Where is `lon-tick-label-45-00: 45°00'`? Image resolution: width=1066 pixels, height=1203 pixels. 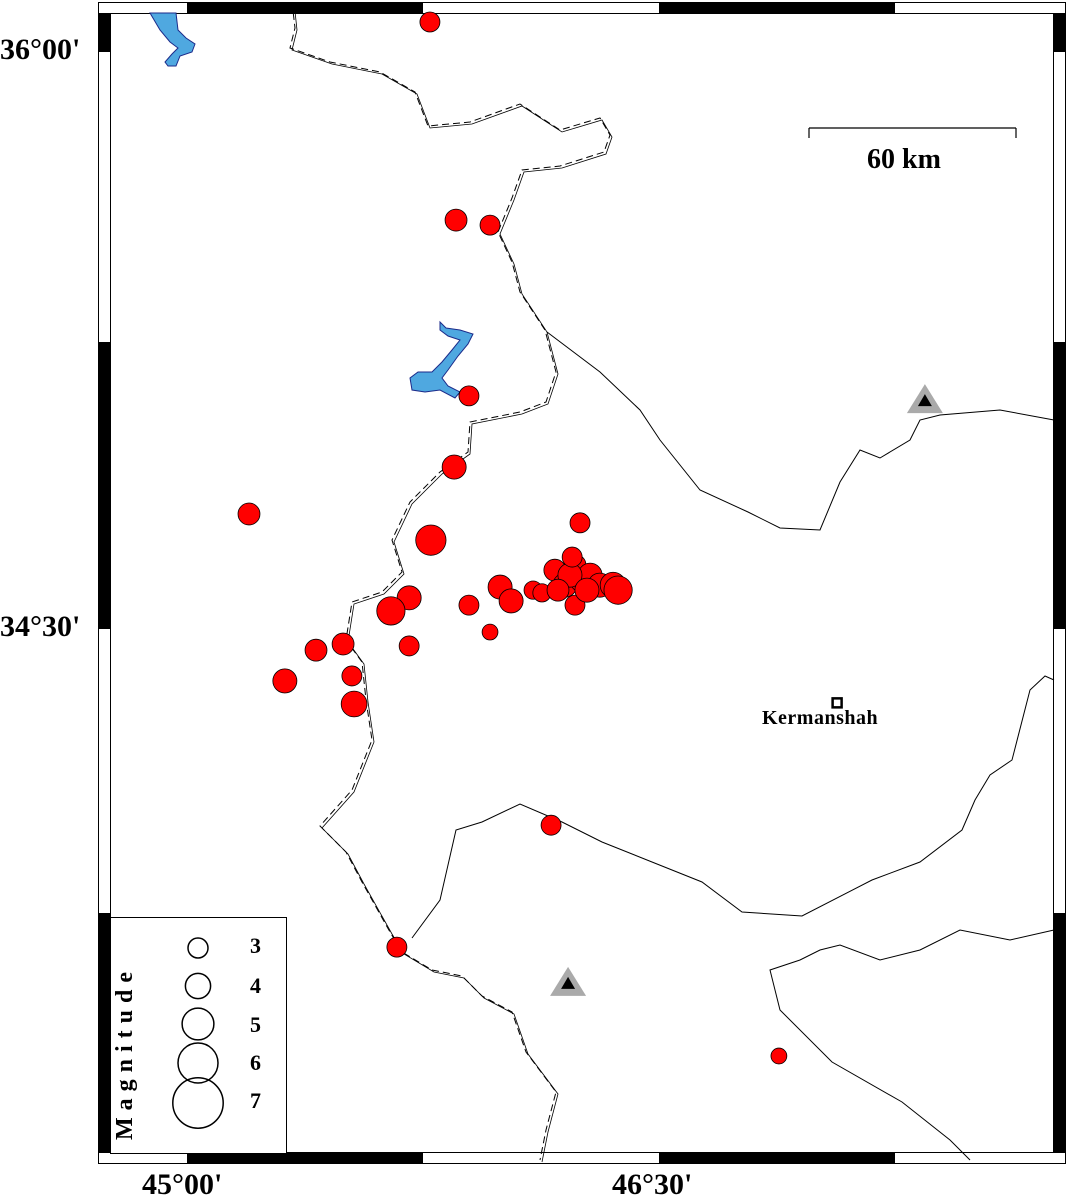 lon-tick-label-45-00: 45°00' is located at coordinates (182, 1184).